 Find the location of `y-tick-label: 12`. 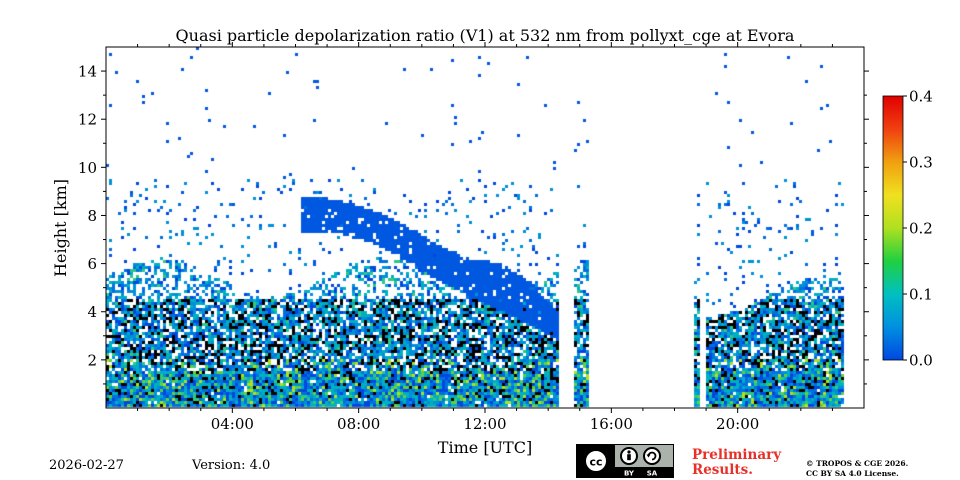

y-tick-label: 12 is located at coordinates (87, 120).